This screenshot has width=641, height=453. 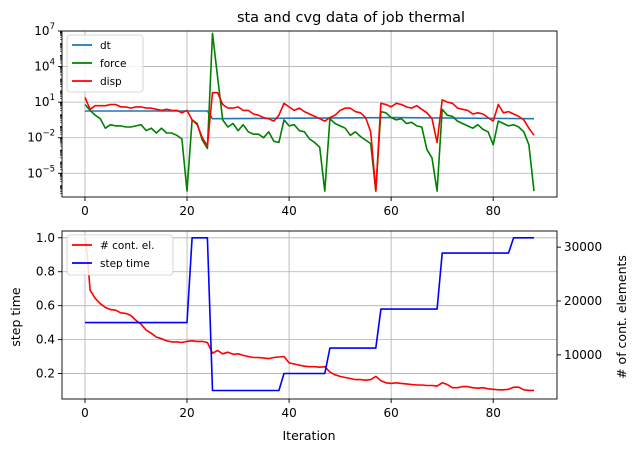 What do you see at coordinates (41, 137) in the screenshot?
I see `top-y-tick-label: 10⁻²` at bounding box center [41, 137].